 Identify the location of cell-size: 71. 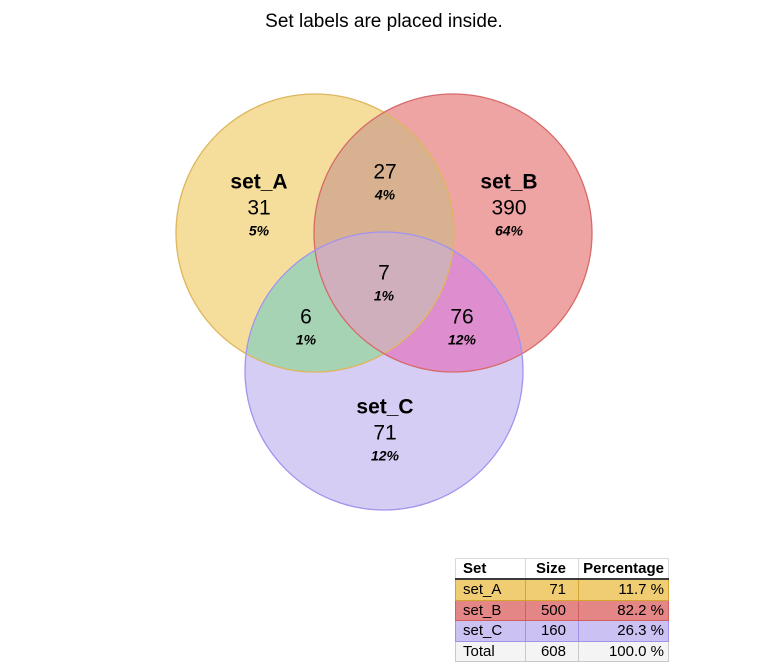
(552, 589).